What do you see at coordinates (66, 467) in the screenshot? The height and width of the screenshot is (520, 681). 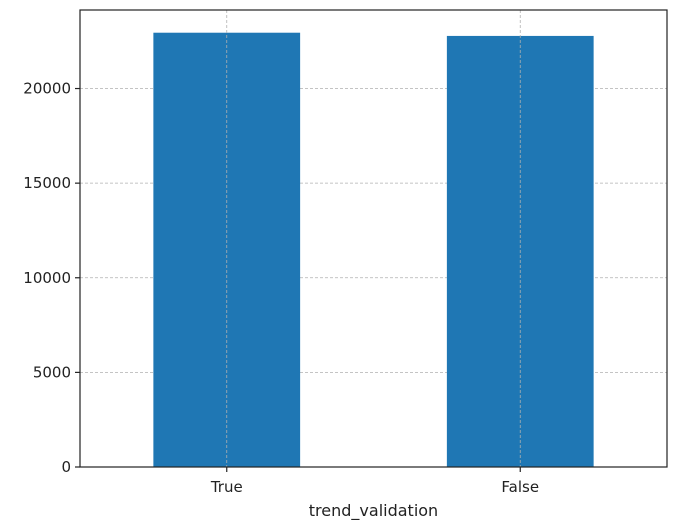 I see `y-tick-label: 0` at bounding box center [66, 467].